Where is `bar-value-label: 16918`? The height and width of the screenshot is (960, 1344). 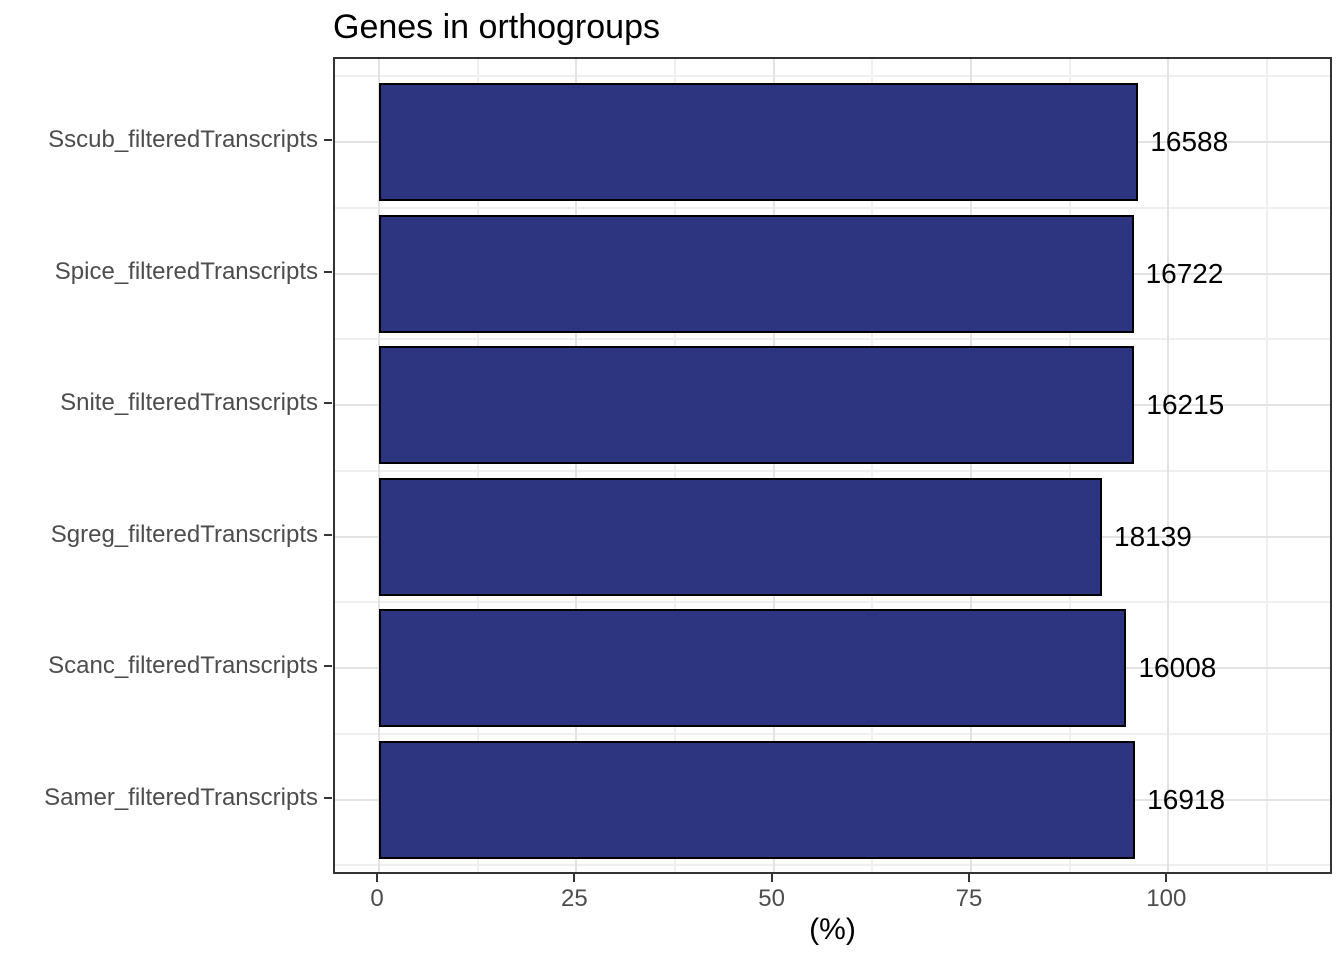 bar-value-label: 16918 is located at coordinates (1186, 799).